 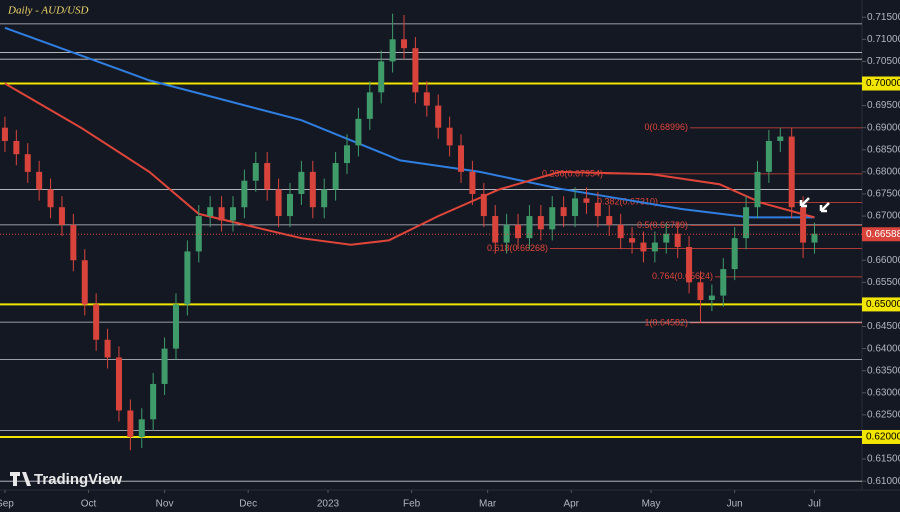 I want to click on y-tick-label: 0.64500, so click(x=883, y=326).